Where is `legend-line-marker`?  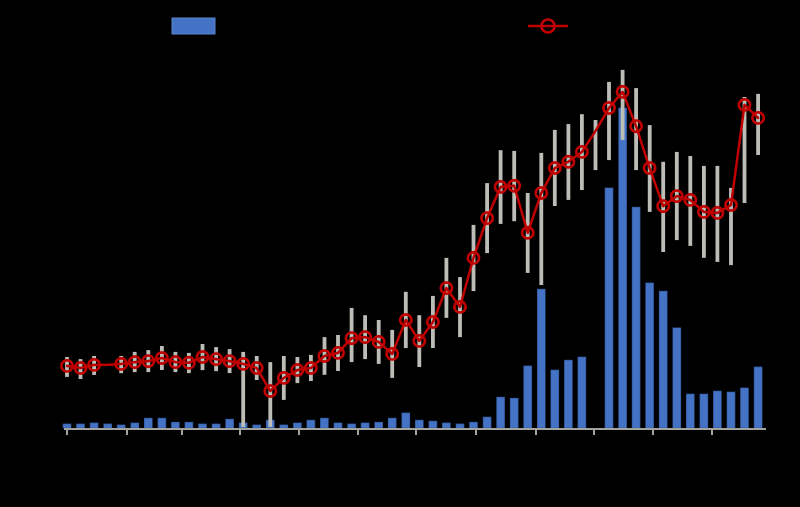 legend-line-marker is located at coordinates (548, 26).